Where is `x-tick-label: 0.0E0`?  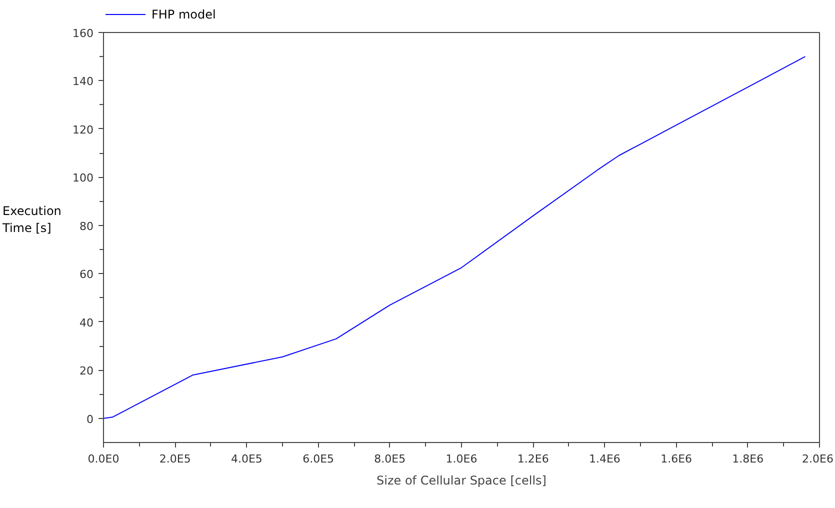
x-tick-label: 0.0E0 is located at coordinates (104, 459).